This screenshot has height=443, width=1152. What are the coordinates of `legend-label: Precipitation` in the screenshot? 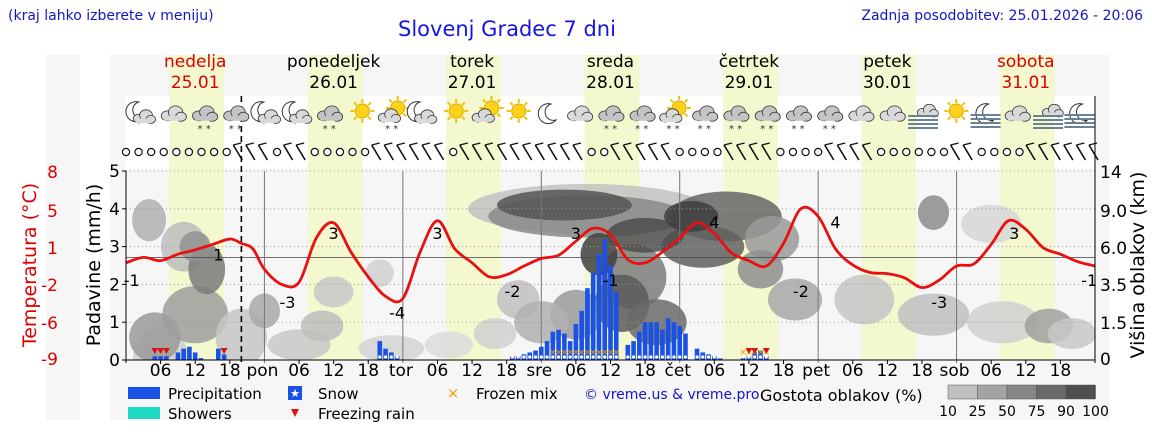 It's located at (215, 394).